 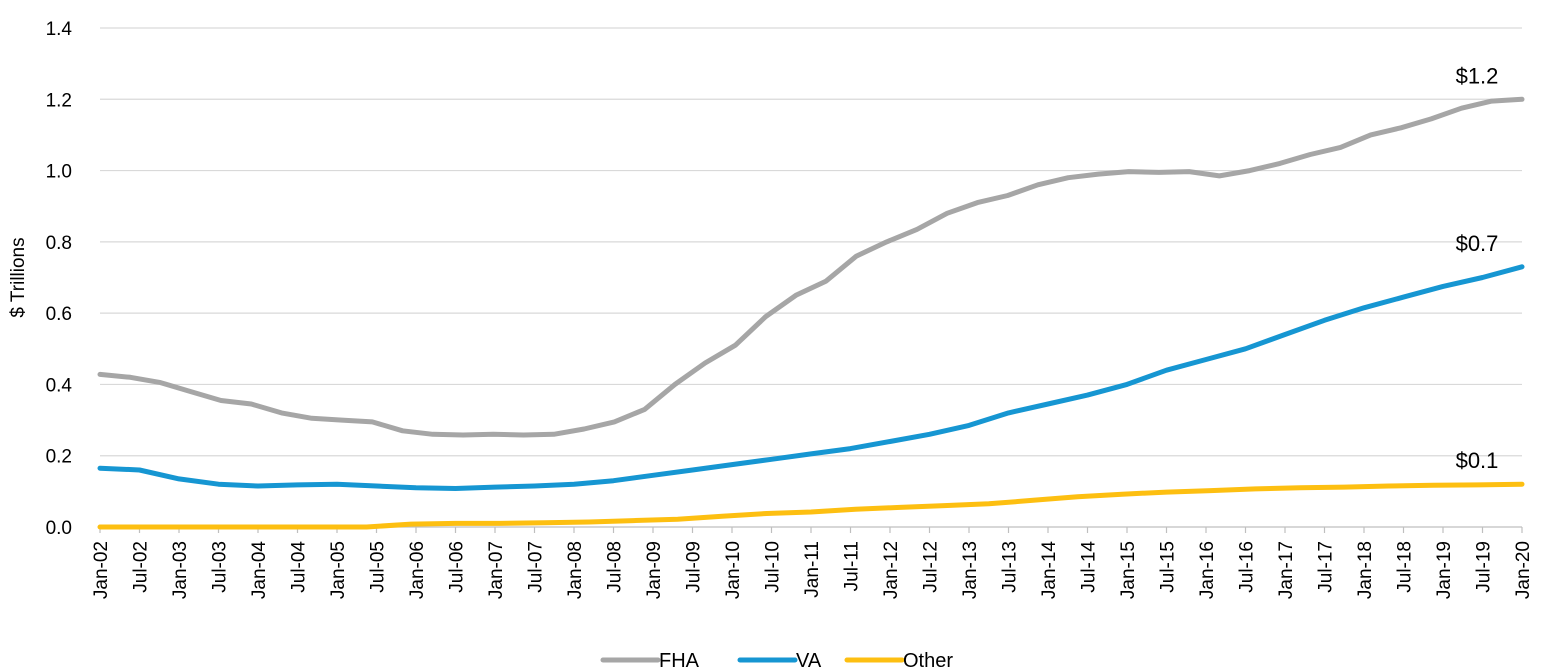 What do you see at coordinates (59, 385) in the screenshot?
I see `y-tick-label: 0.4` at bounding box center [59, 385].